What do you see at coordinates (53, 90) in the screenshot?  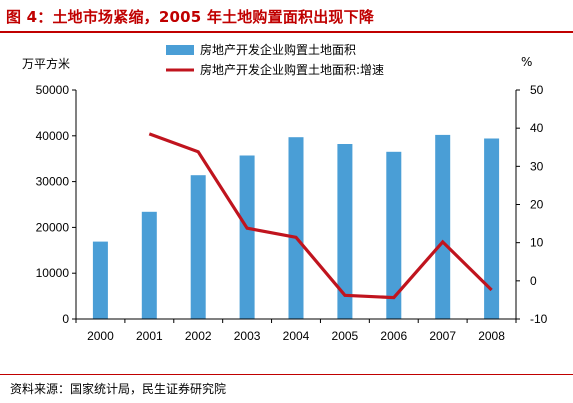 I see `left-tick-label: 50000` at bounding box center [53, 90].